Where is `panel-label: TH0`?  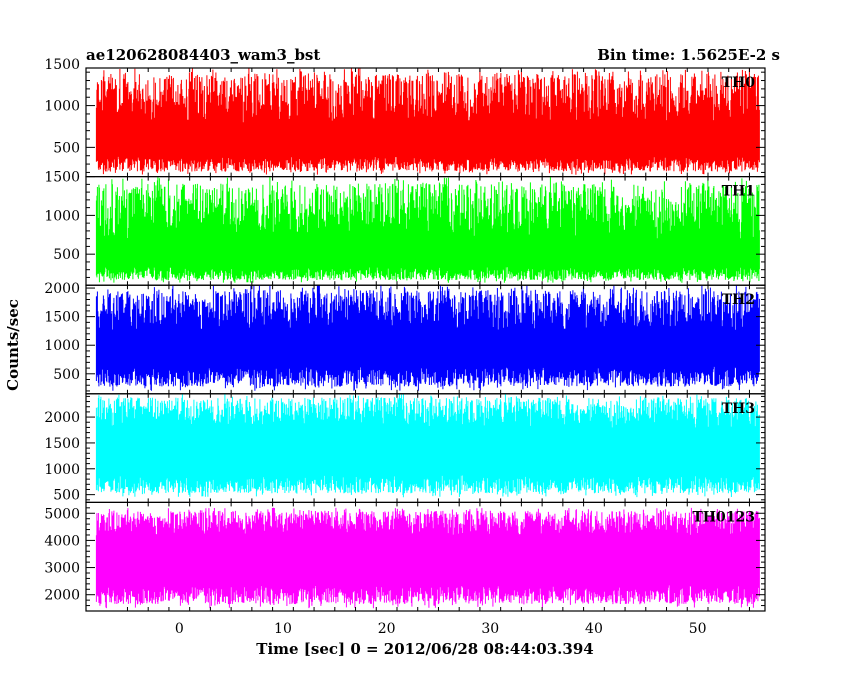 panel-label: TH0 is located at coordinates (739, 83).